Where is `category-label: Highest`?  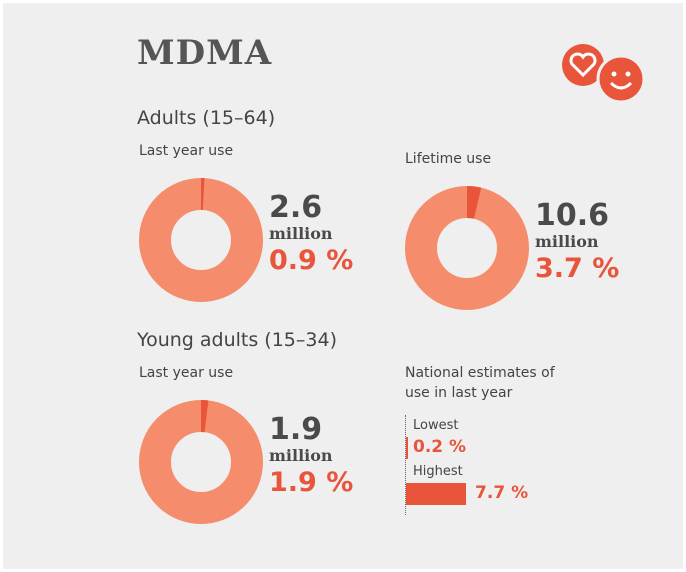
category-label: Highest is located at coordinates (438, 471).